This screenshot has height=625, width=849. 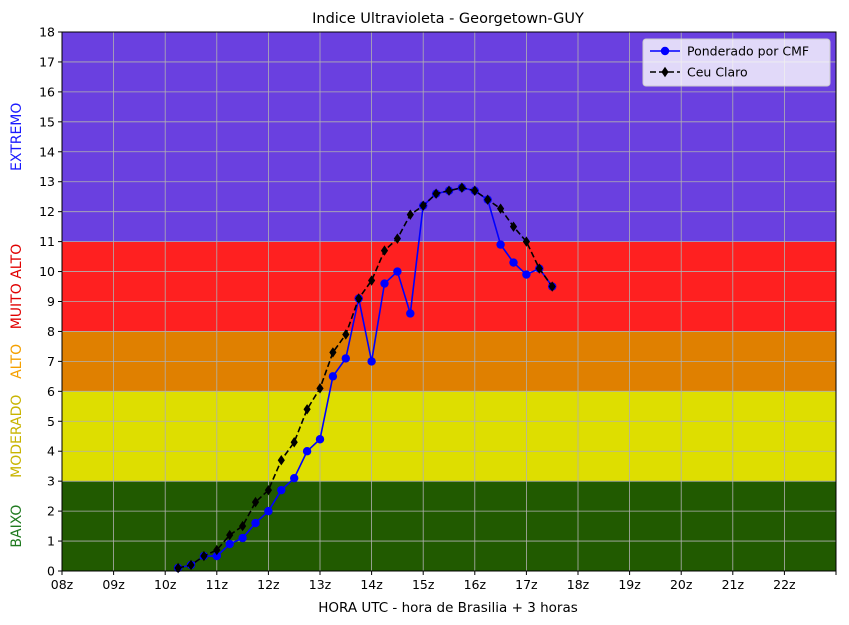 What do you see at coordinates (113, 584) in the screenshot?
I see `x-tick-label: 09z` at bounding box center [113, 584].